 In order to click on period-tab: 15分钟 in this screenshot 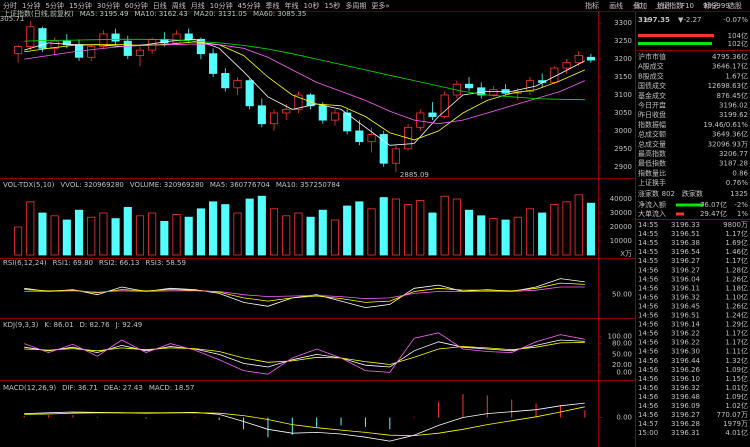, I will do `click(80, 5)`.